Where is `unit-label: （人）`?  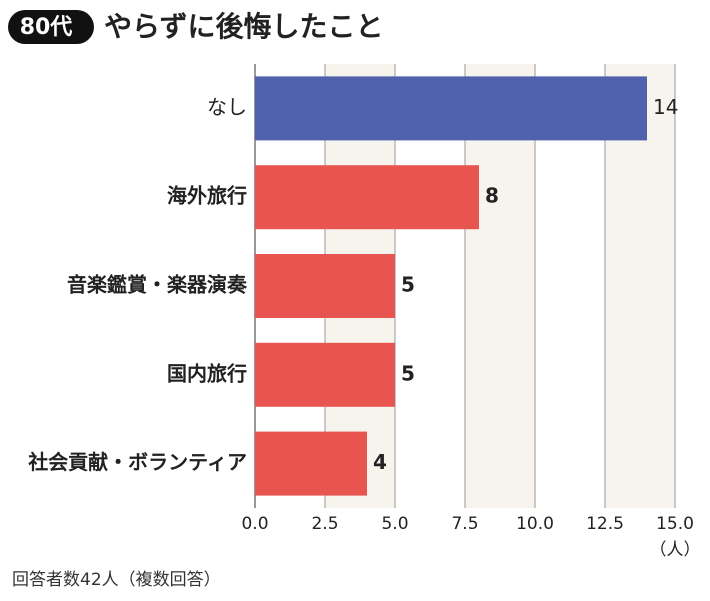 unit-label: （人） is located at coordinates (675, 550).